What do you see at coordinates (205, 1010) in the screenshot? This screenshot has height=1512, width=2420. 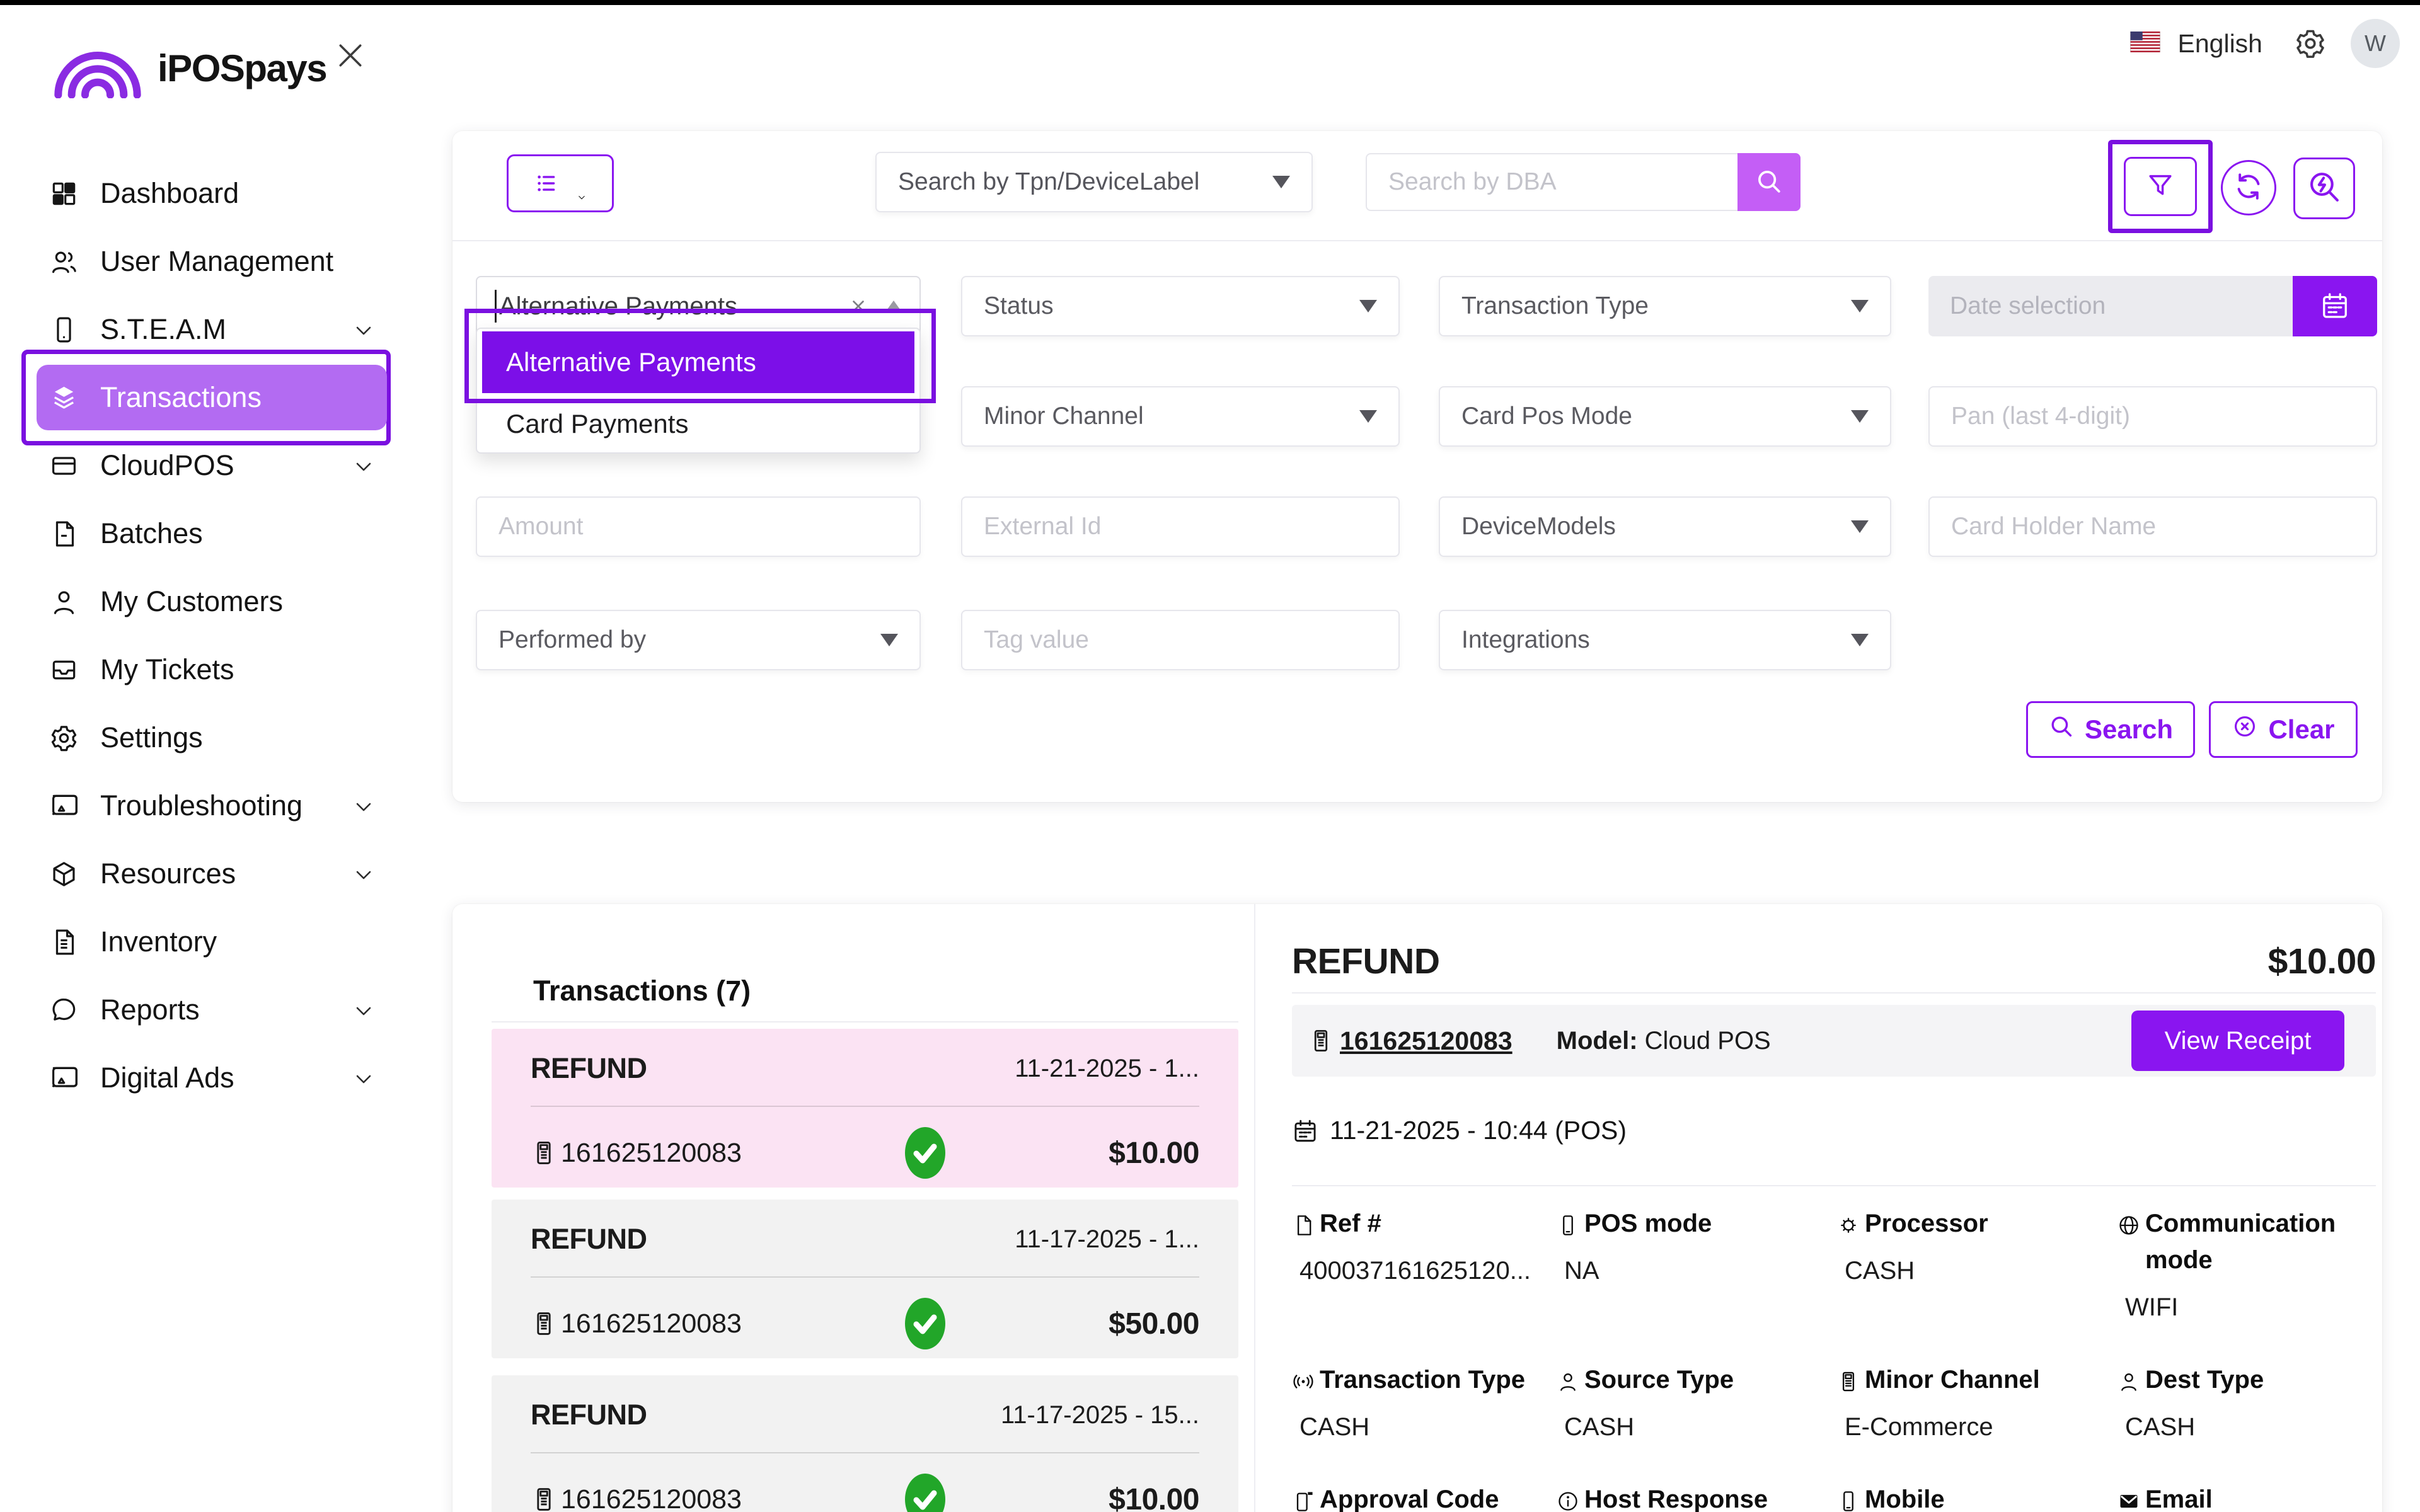 I see `sidebar-item-reports: Reports` at bounding box center [205, 1010].